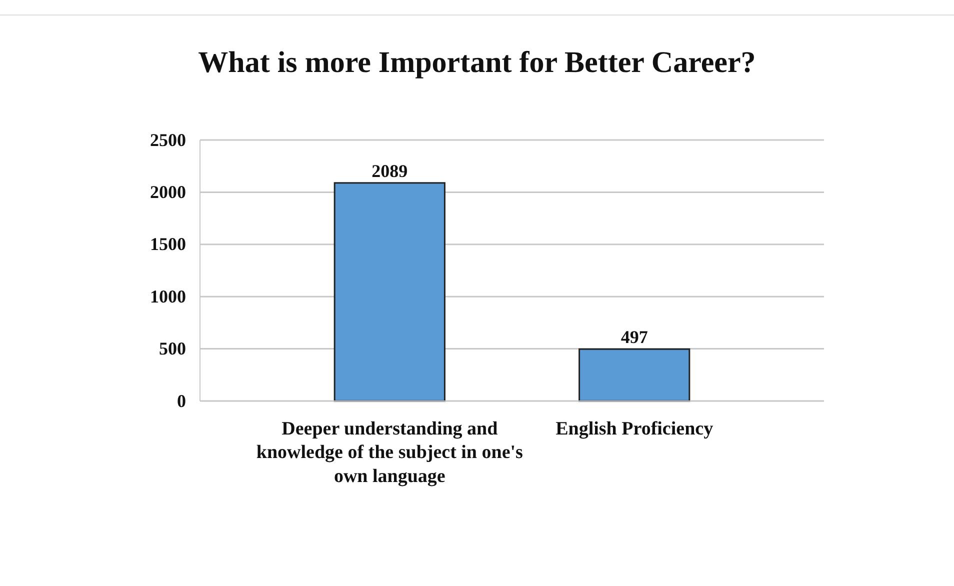 The height and width of the screenshot is (586, 954). I want to click on x-tick-label: English Proficiency, so click(635, 429).